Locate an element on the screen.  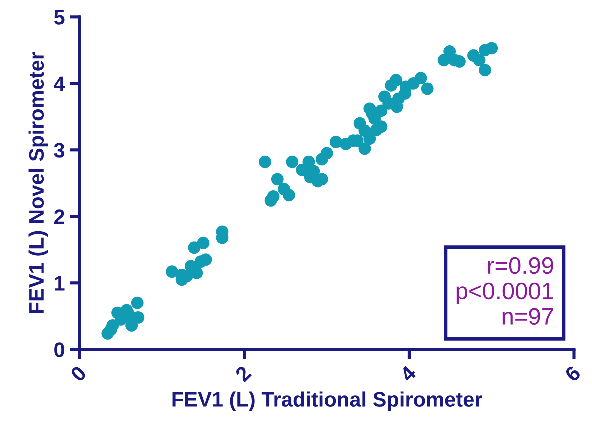
y-tick-label: 1 is located at coordinates (60, 283).